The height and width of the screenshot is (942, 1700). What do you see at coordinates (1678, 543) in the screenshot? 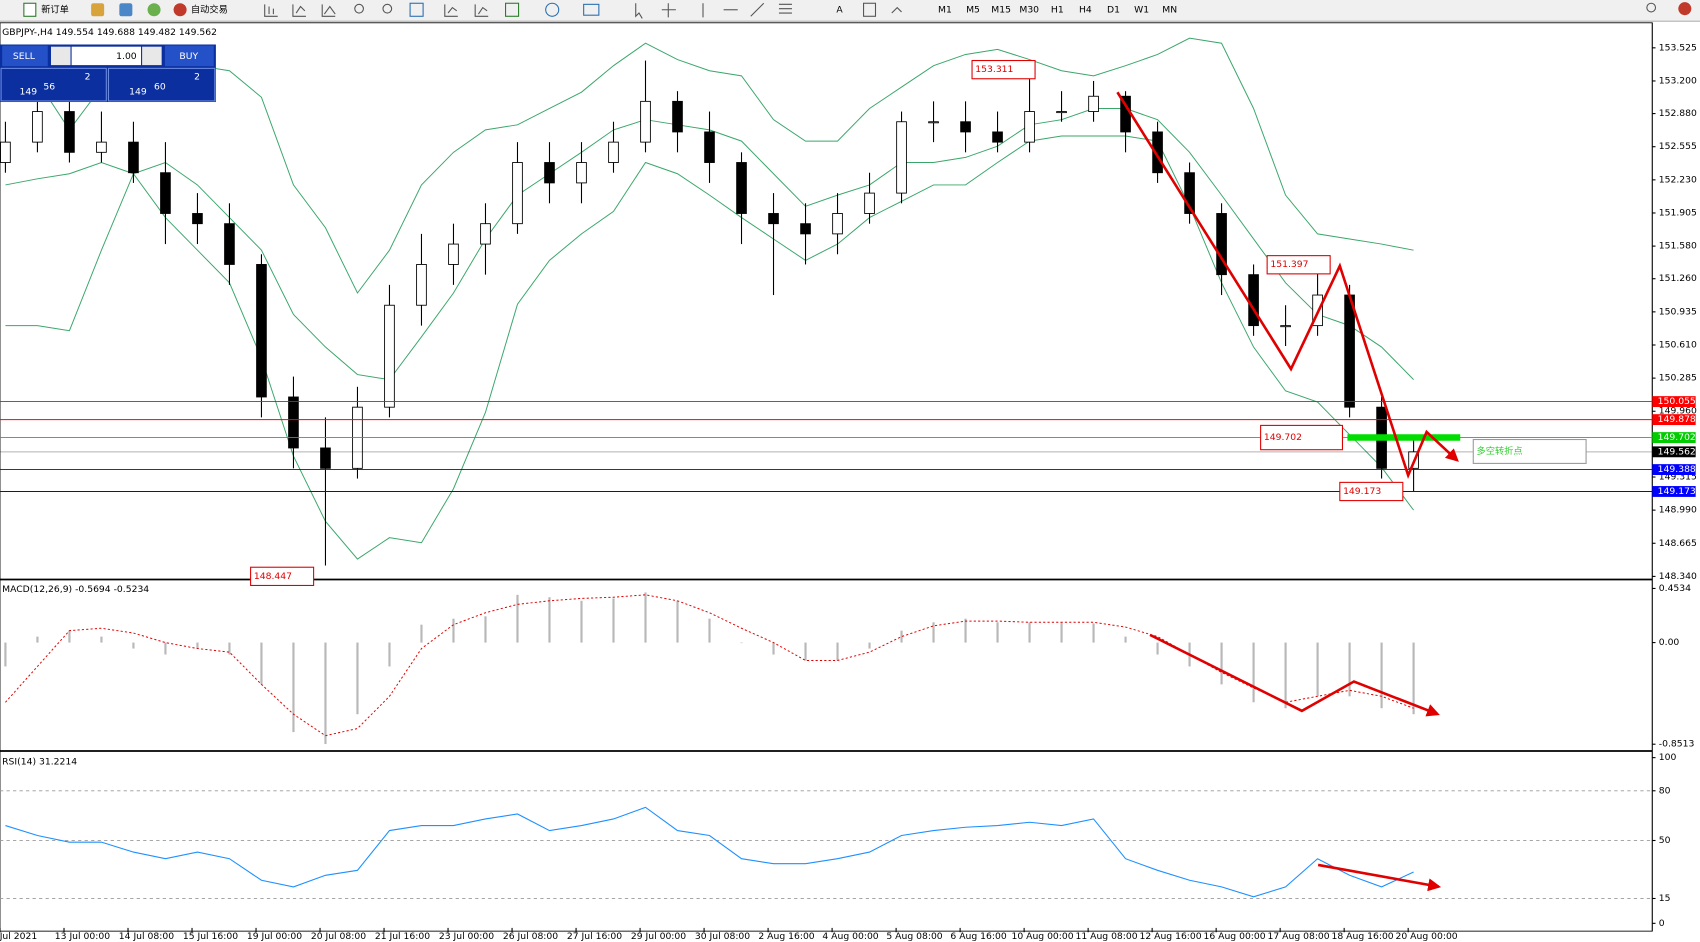
I see `y-tick-label: 148.665` at bounding box center [1678, 543].